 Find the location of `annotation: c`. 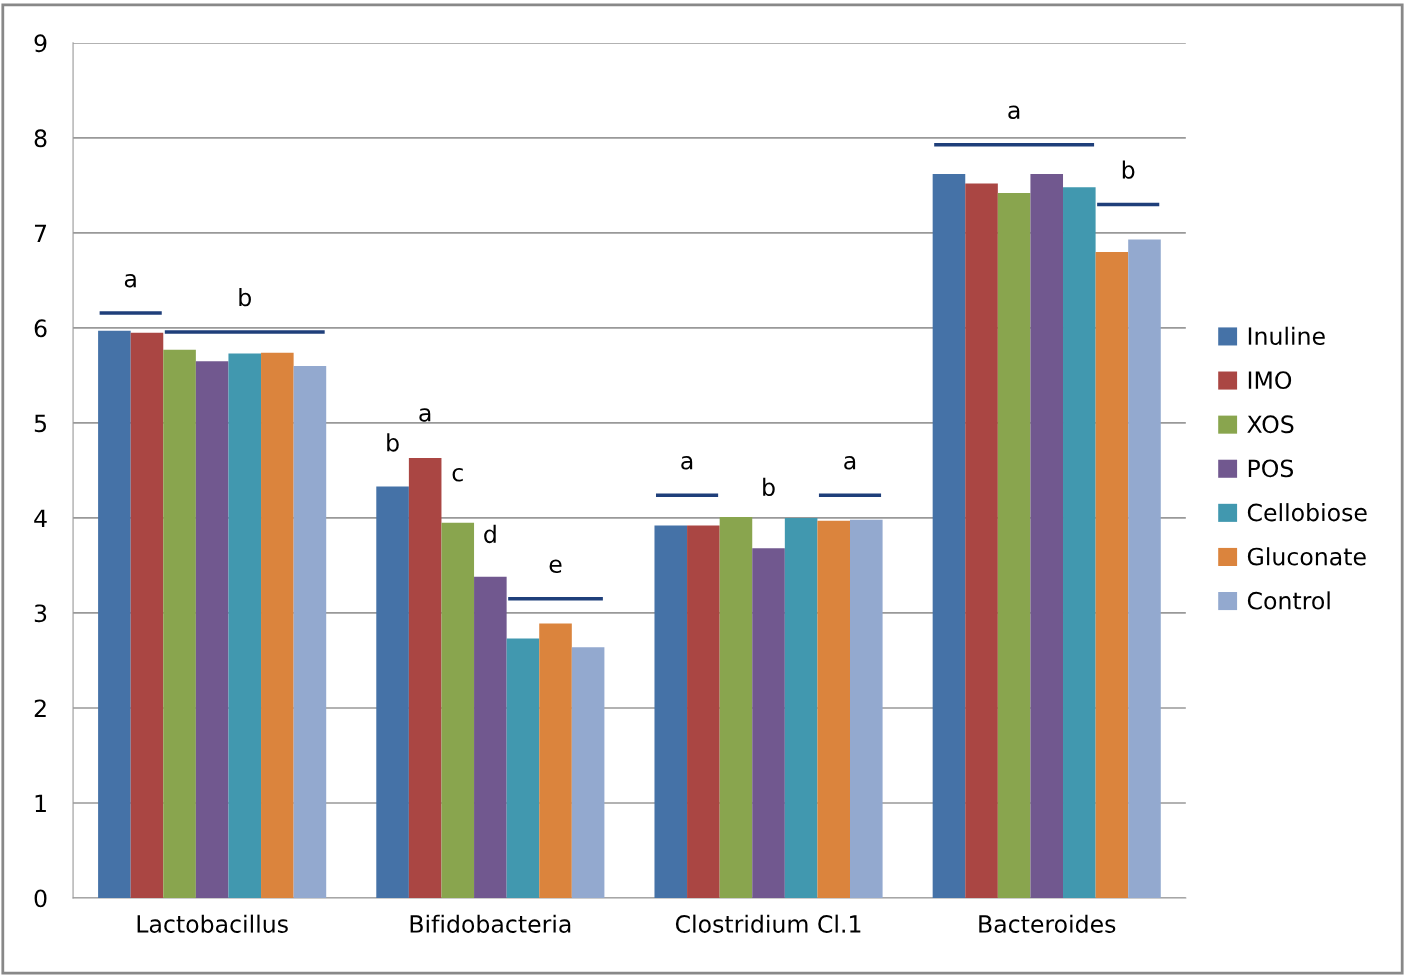

annotation: c is located at coordinates (457, 475).